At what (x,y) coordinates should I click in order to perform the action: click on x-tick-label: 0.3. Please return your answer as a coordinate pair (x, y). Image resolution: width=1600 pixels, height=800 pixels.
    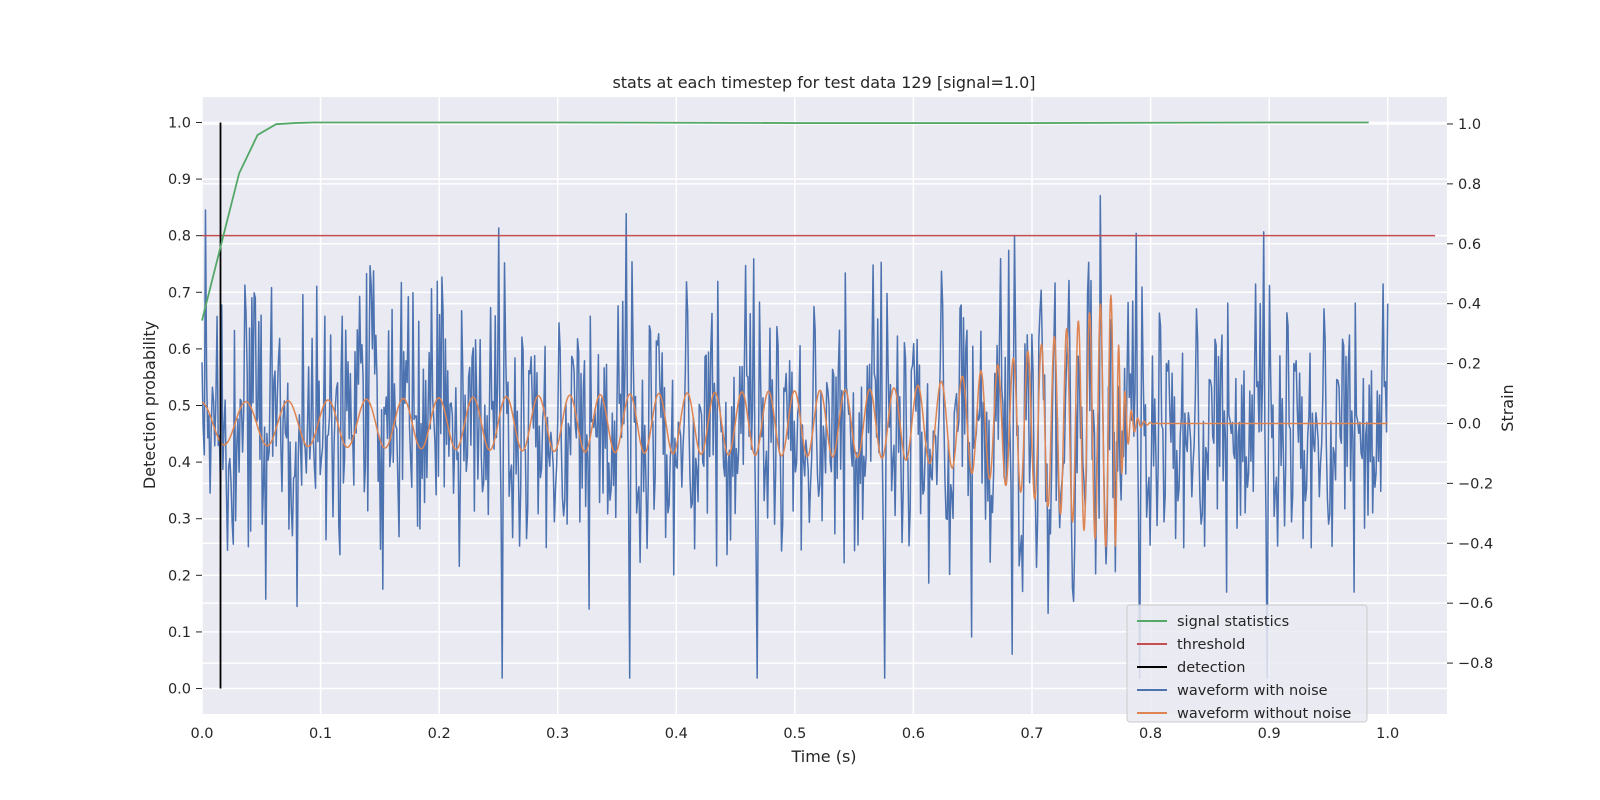
    Looking at the image, I should click on (557, 734).